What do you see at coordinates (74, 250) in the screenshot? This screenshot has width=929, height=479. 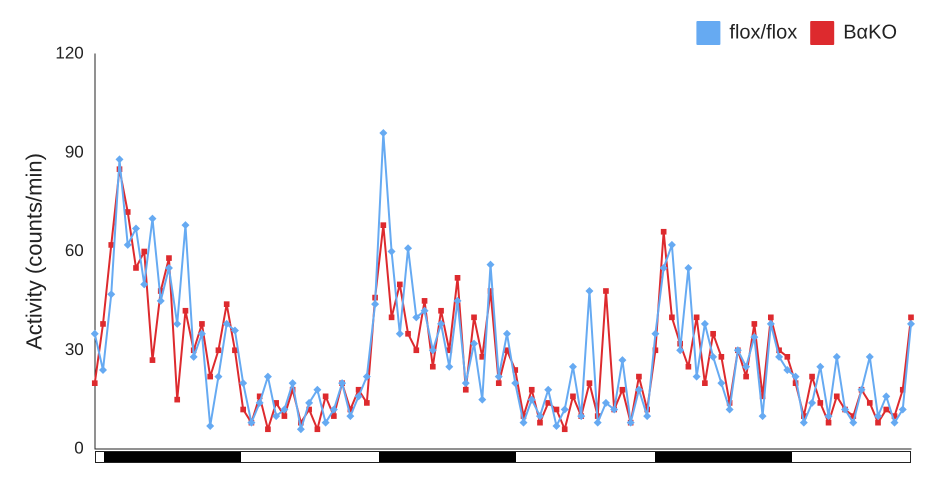 I see `y-tick-label: 60` at bounding box center [74, 250].